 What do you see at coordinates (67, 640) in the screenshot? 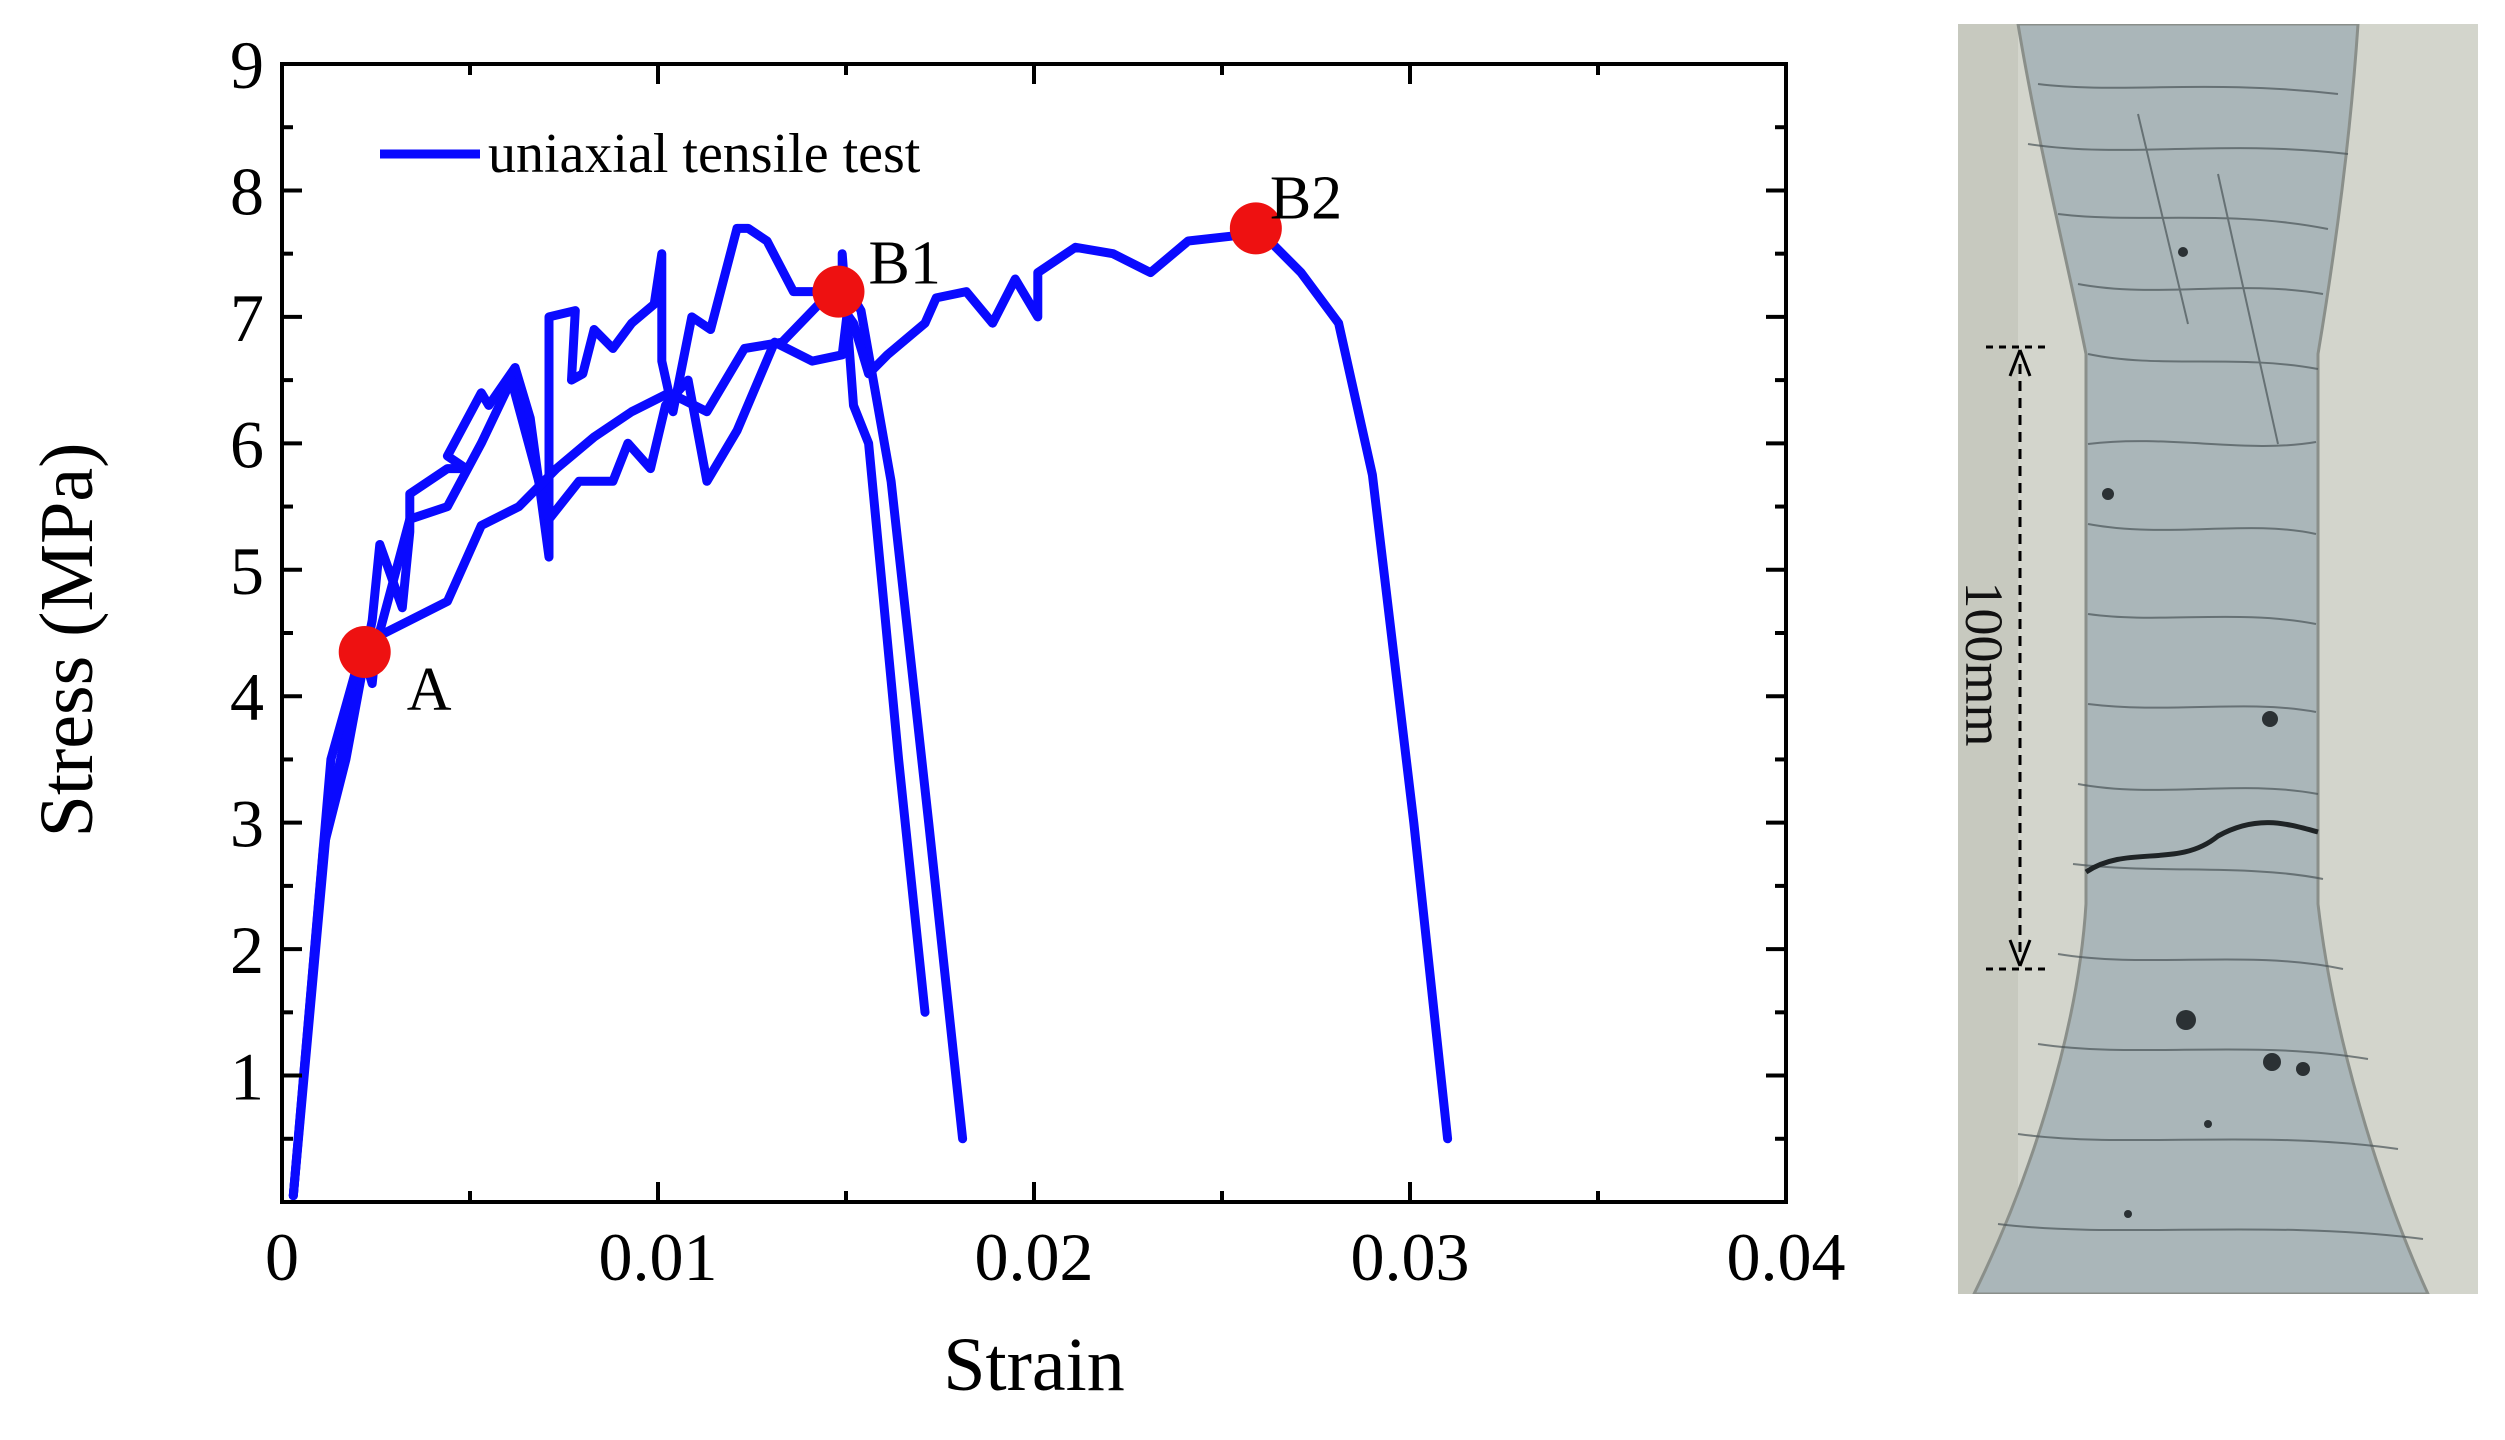
I see `y-axis-label: Stress (MPa)` at bounding box center [67, 640].